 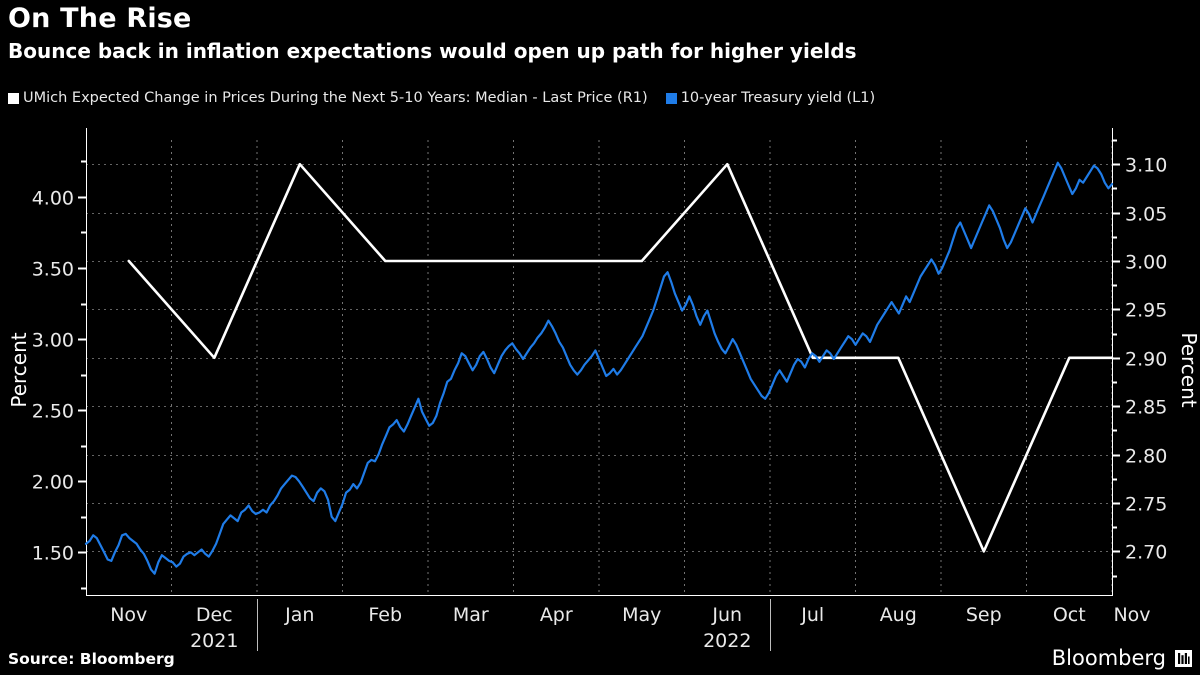 I want to click on legend-swatch-treasury, so click(x=671, y=98).